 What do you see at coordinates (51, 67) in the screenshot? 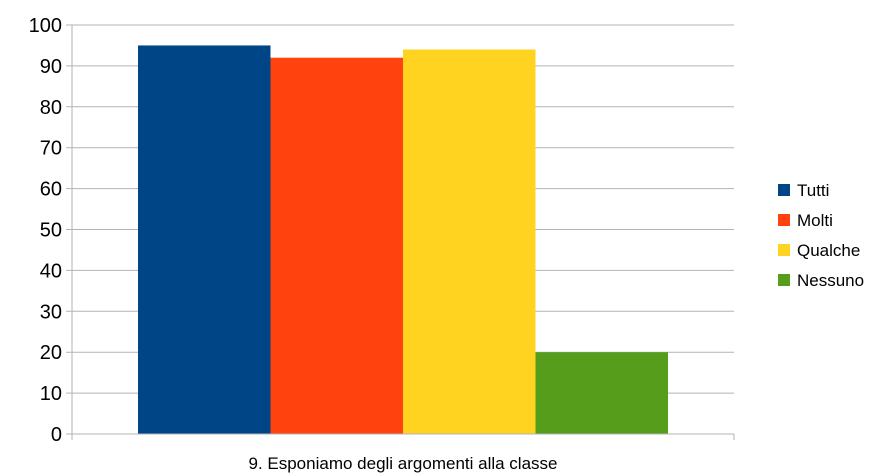
I see `y-tick-label: 90` at bounding box center [51, 67].